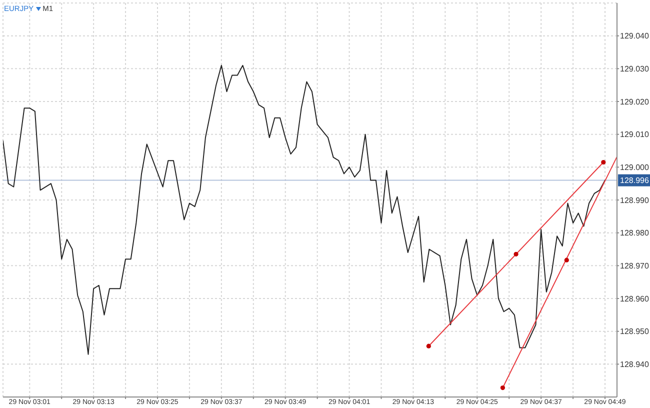  What do you see at coordinates (635, 200) in the screenshot?
I see `y-tick-label: 128.990` at bounding box center [635, 200].